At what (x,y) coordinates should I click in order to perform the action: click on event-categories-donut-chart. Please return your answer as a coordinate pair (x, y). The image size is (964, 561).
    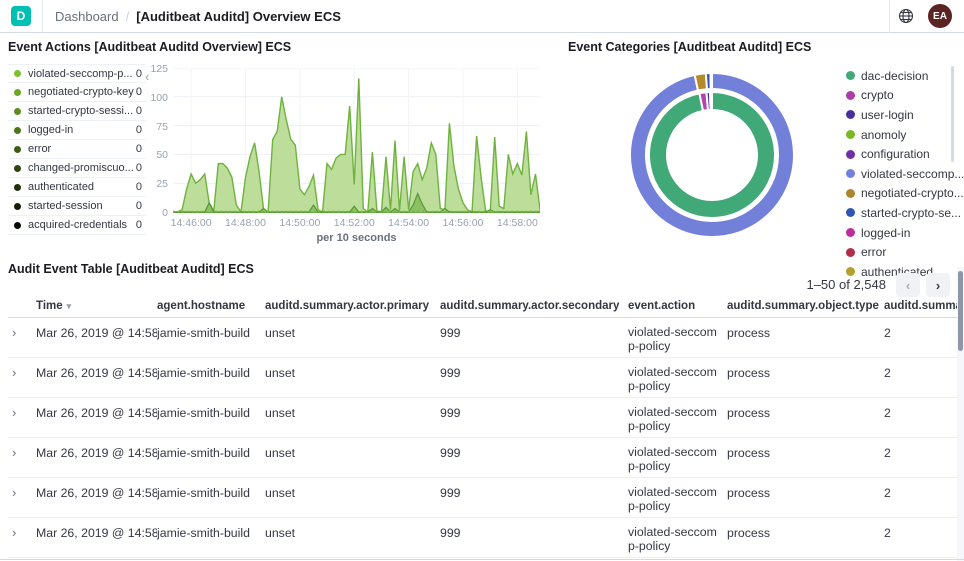
    Looking at the image, I should click on (712, 155).